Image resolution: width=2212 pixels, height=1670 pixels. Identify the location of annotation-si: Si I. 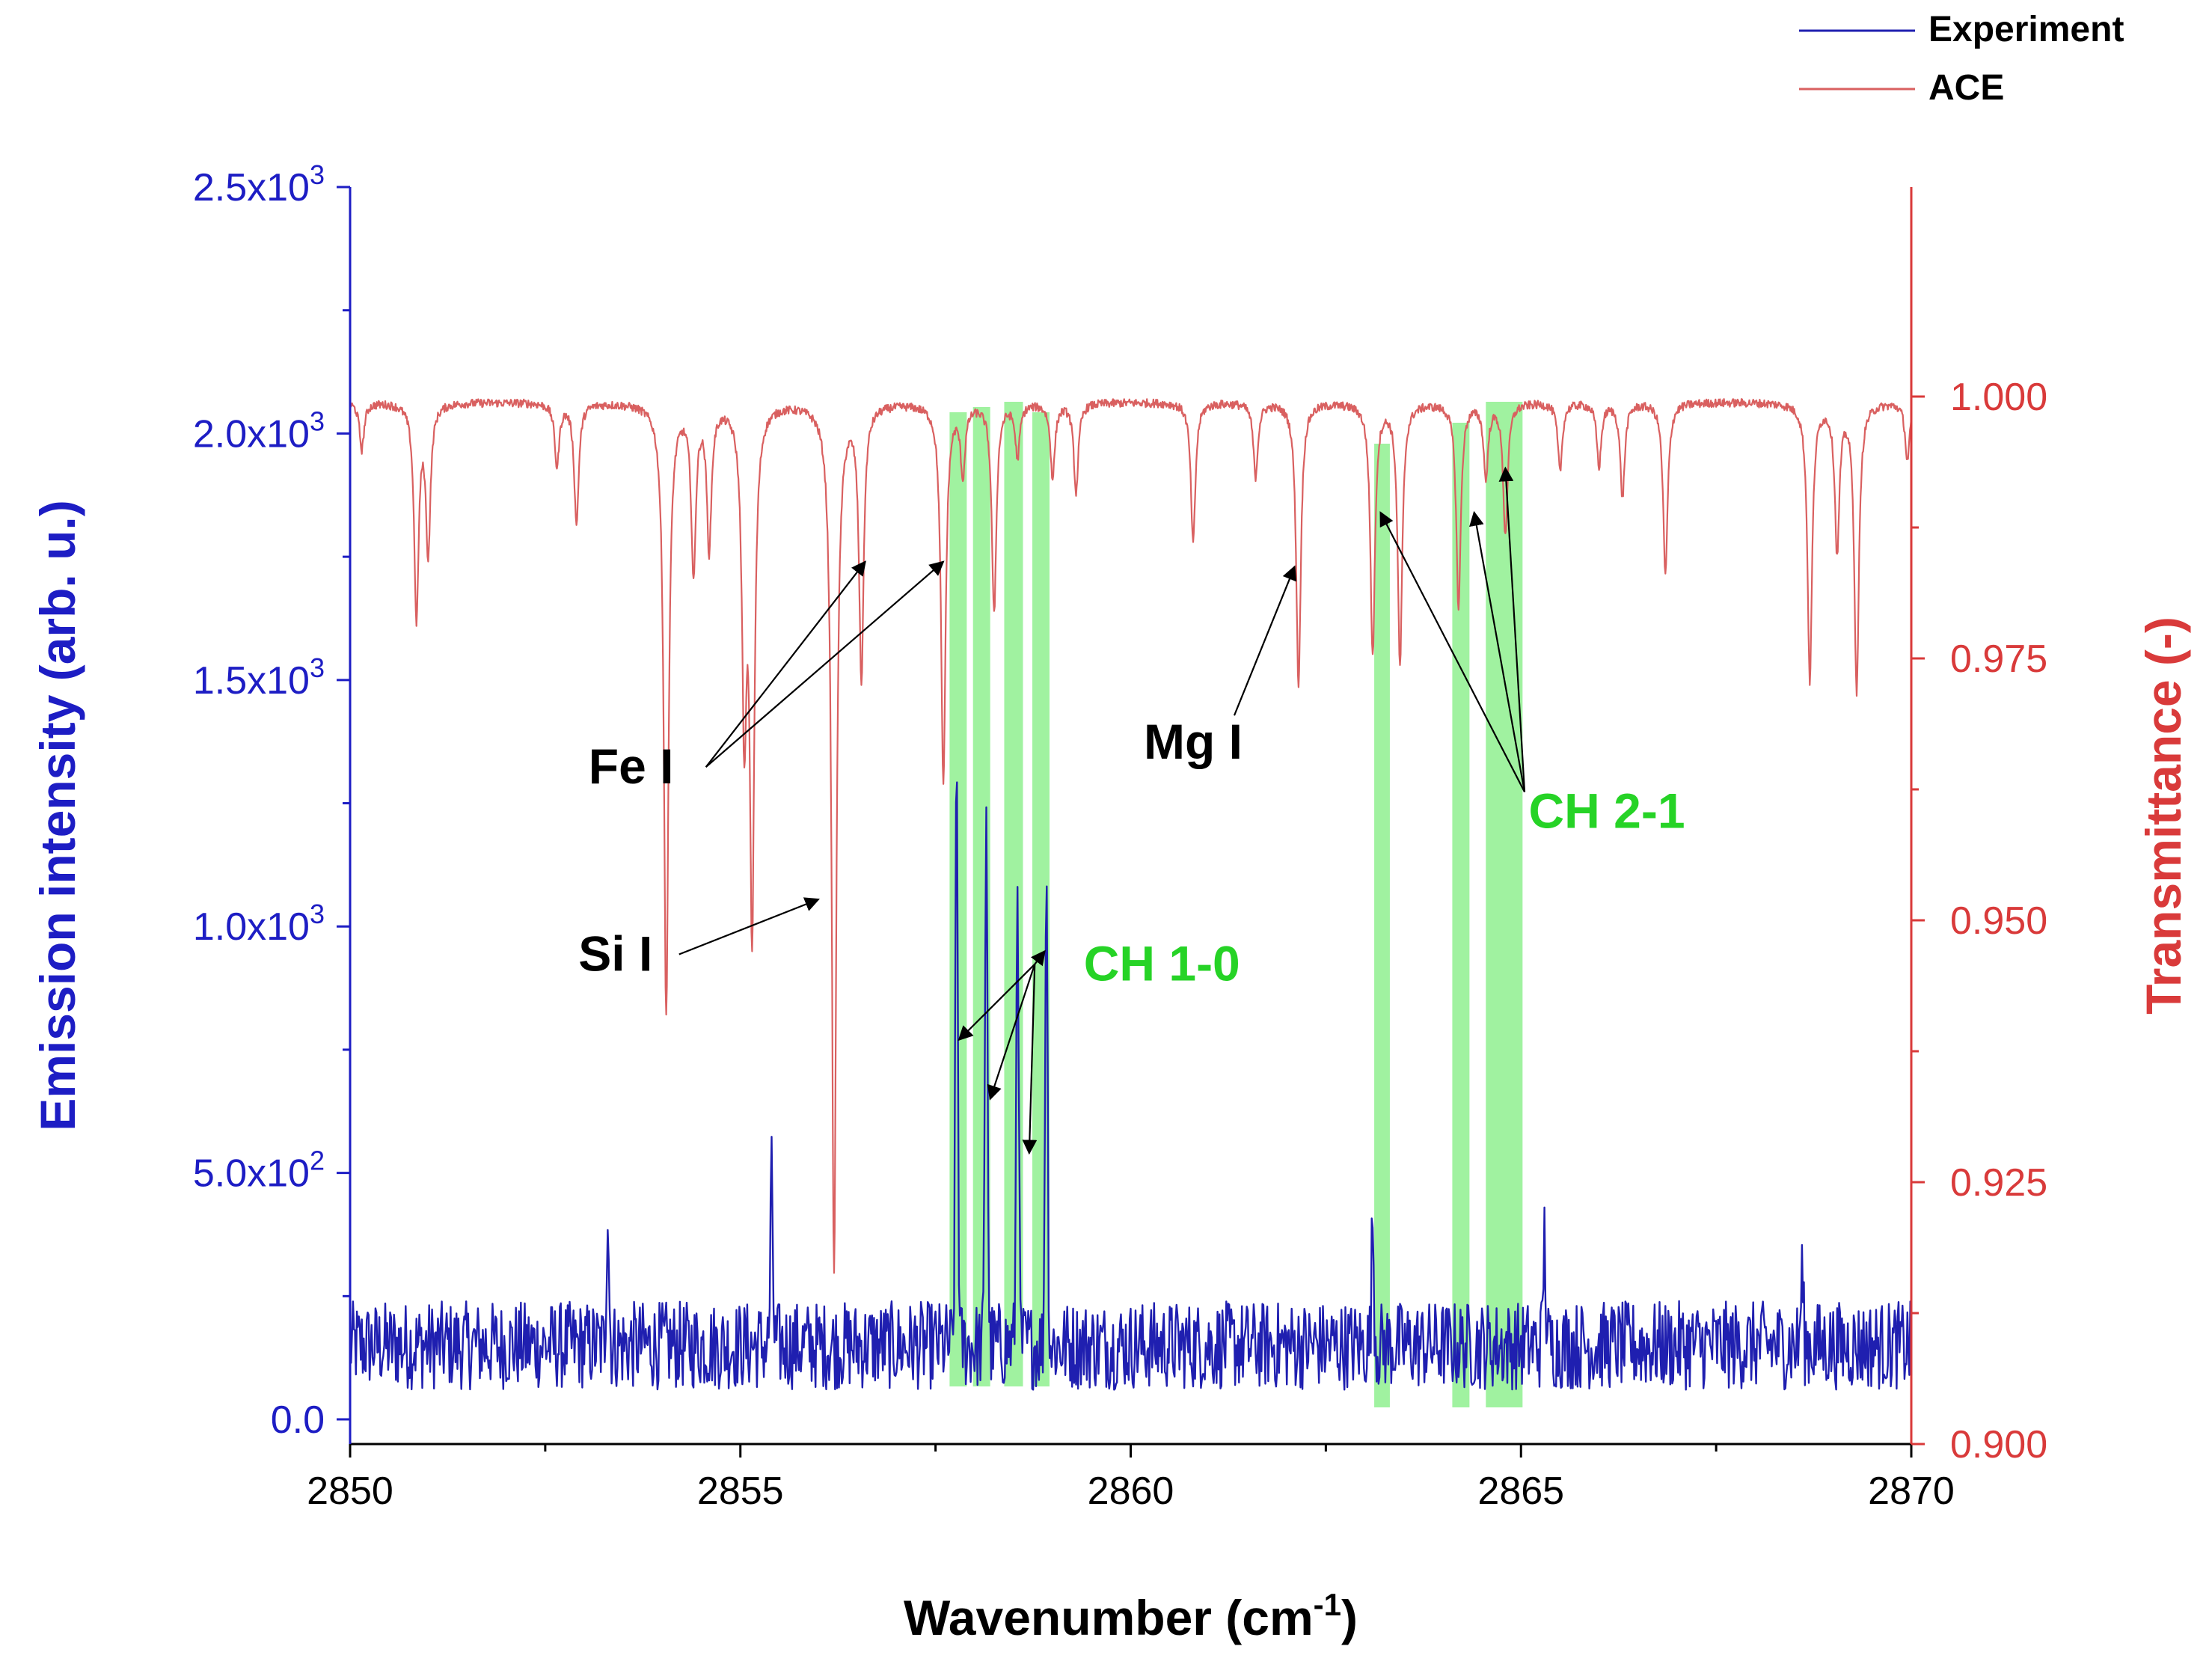
(615, 954).